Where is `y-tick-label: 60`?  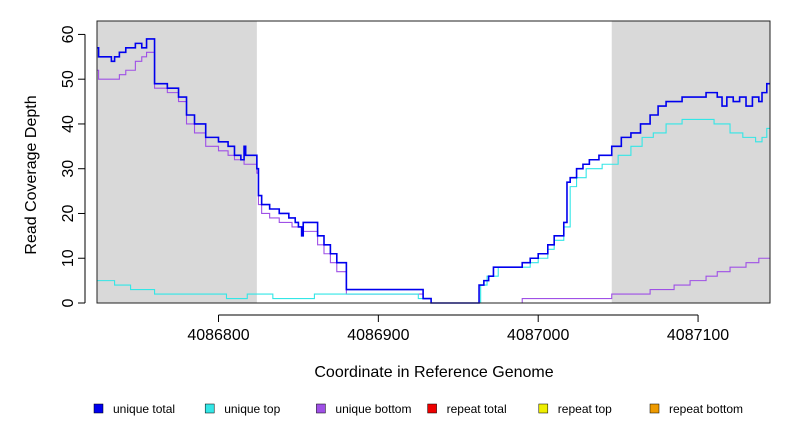
y-tick-label: 60 is located at coordinates (68, 34).